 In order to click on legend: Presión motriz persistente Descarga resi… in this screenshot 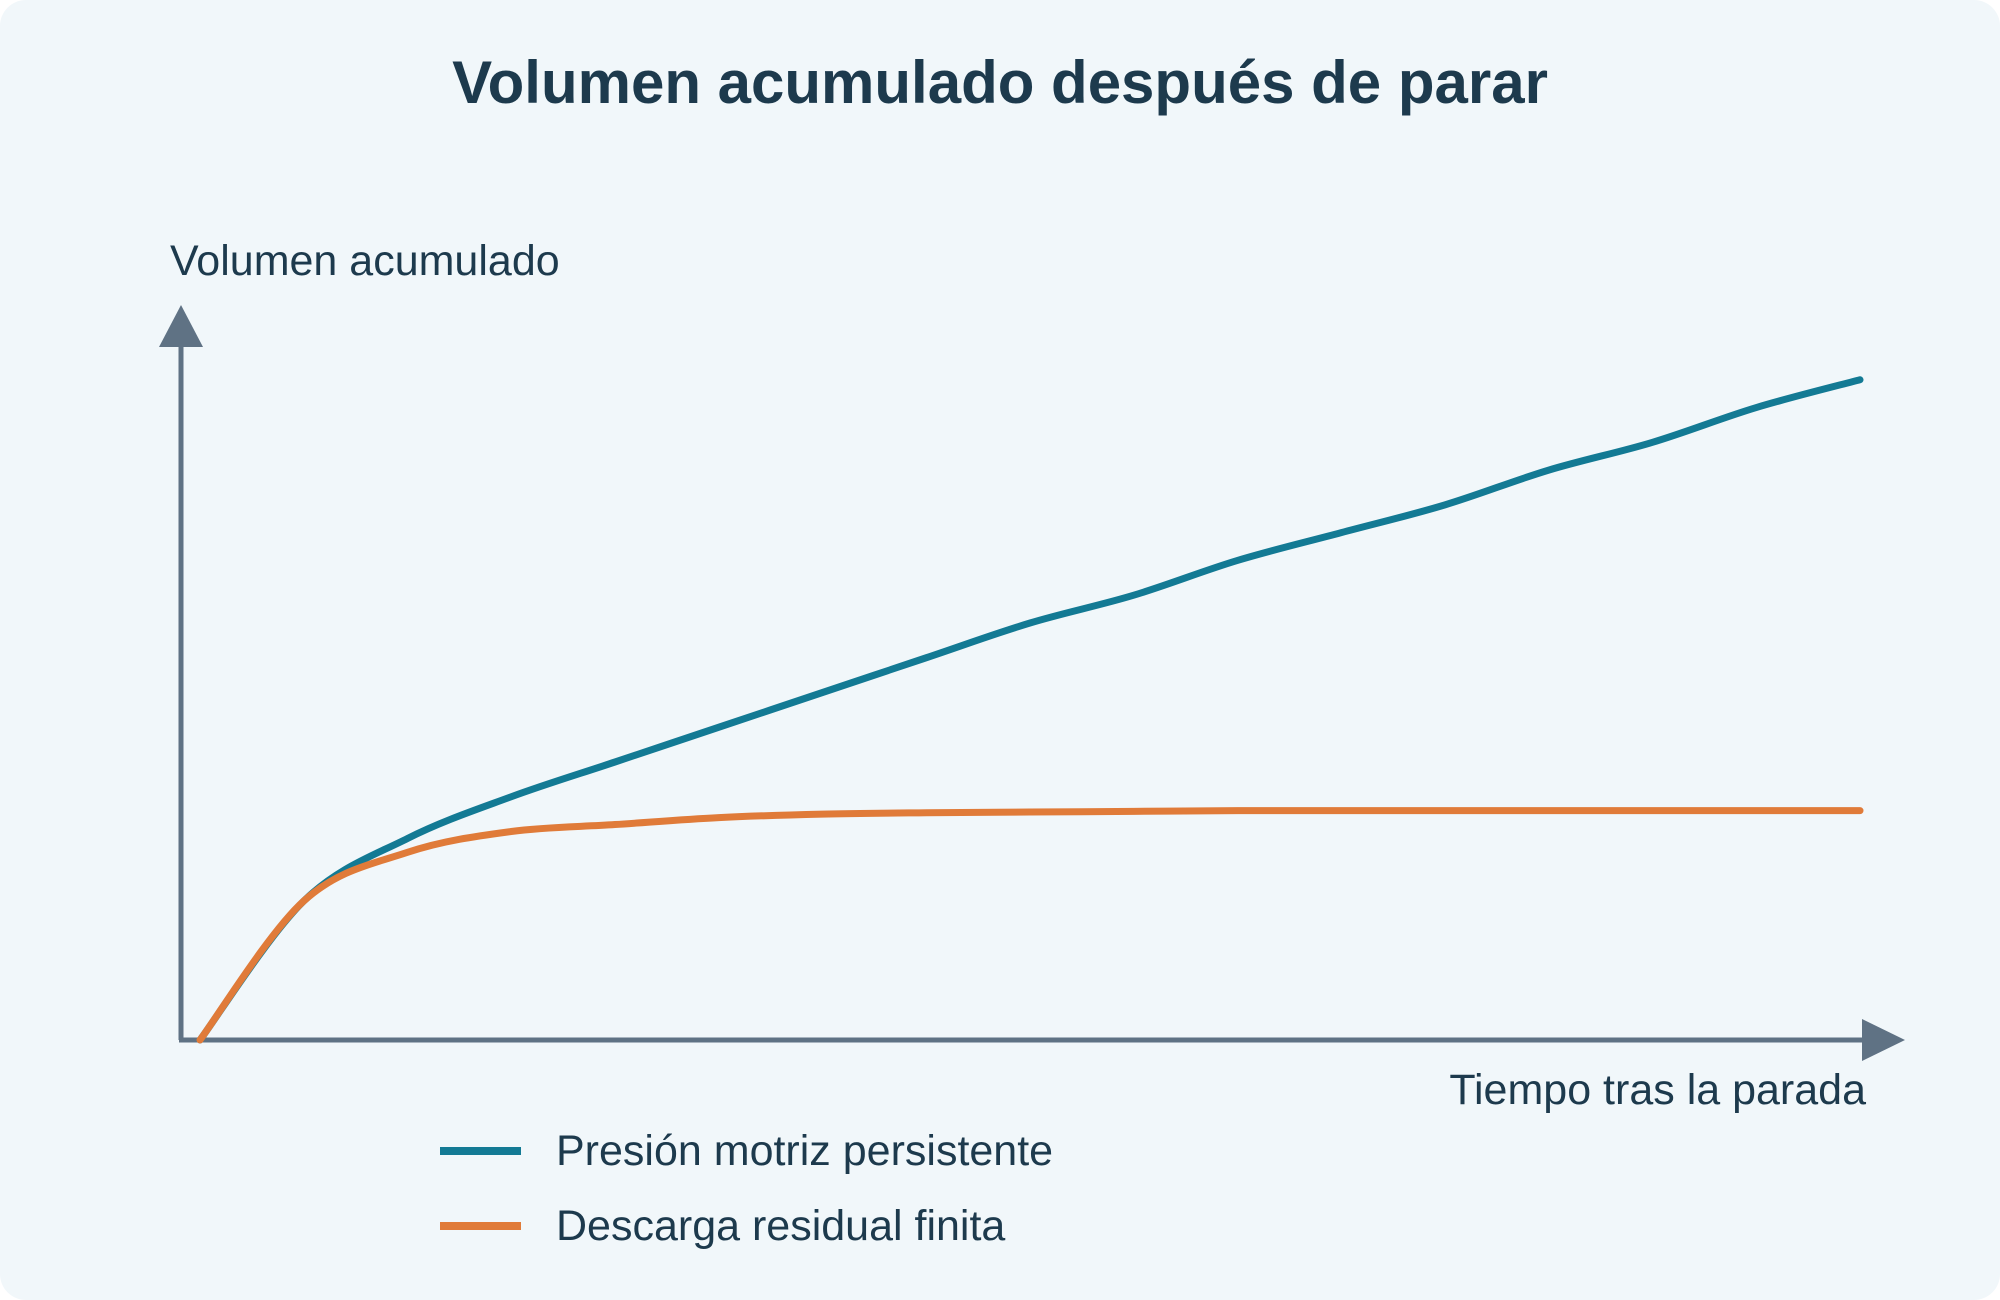, I will do `click(746, 1188)`.